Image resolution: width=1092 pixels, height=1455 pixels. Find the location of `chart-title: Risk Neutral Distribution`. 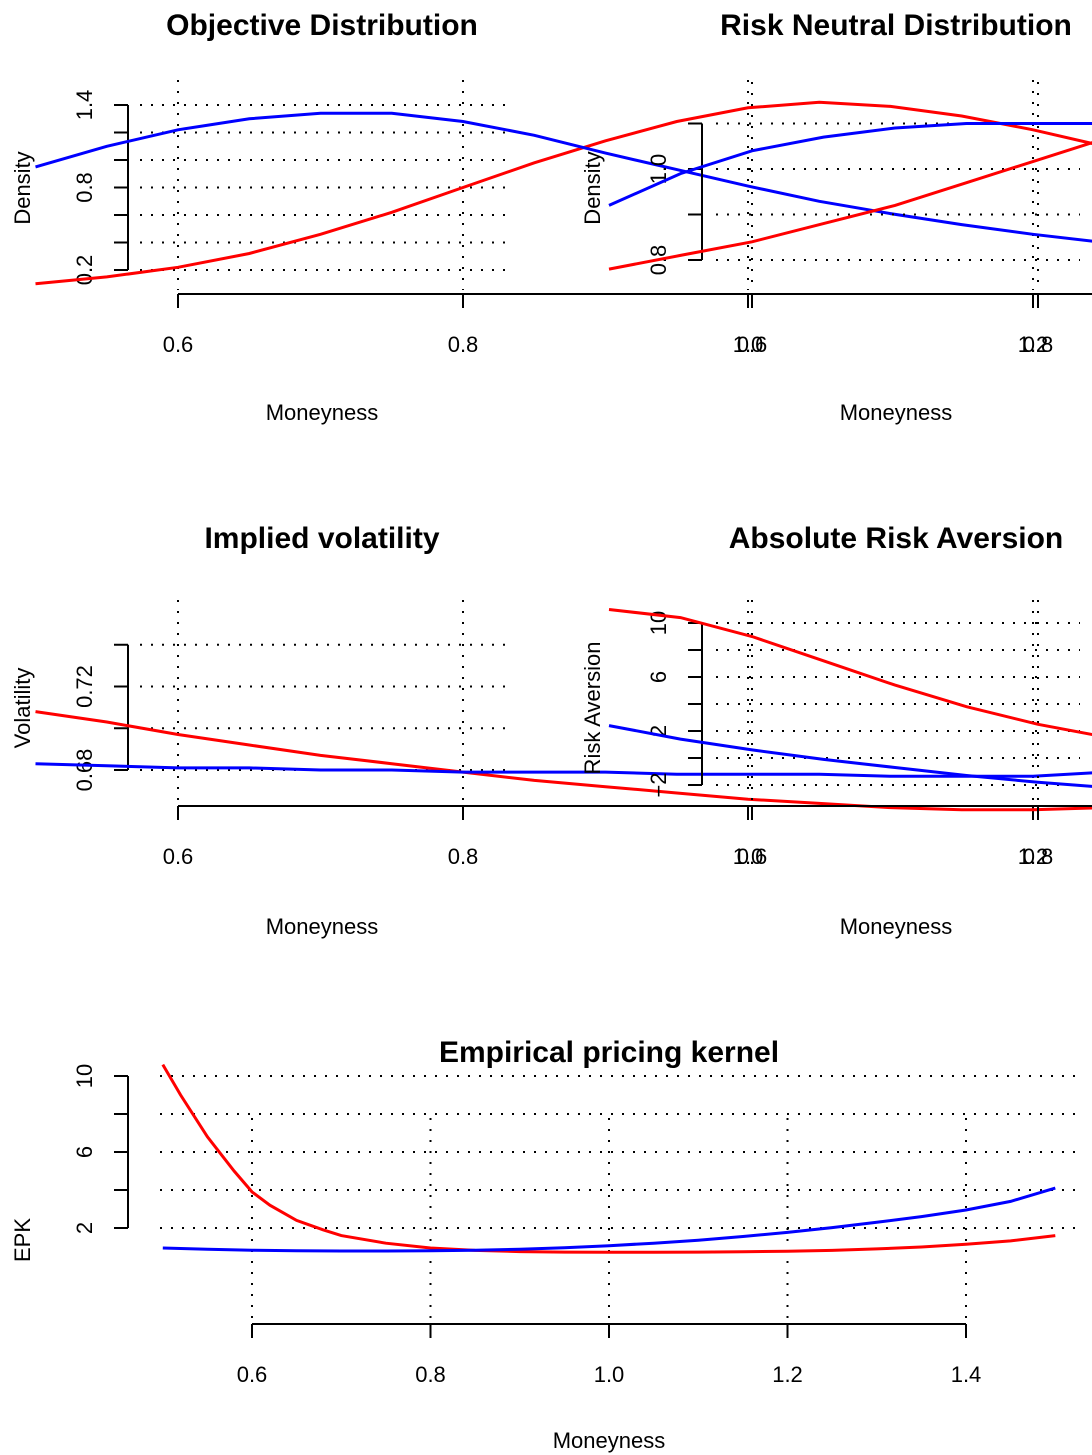

chart-title: Risk Neutral Distribution is located at coordinates (896, 25).